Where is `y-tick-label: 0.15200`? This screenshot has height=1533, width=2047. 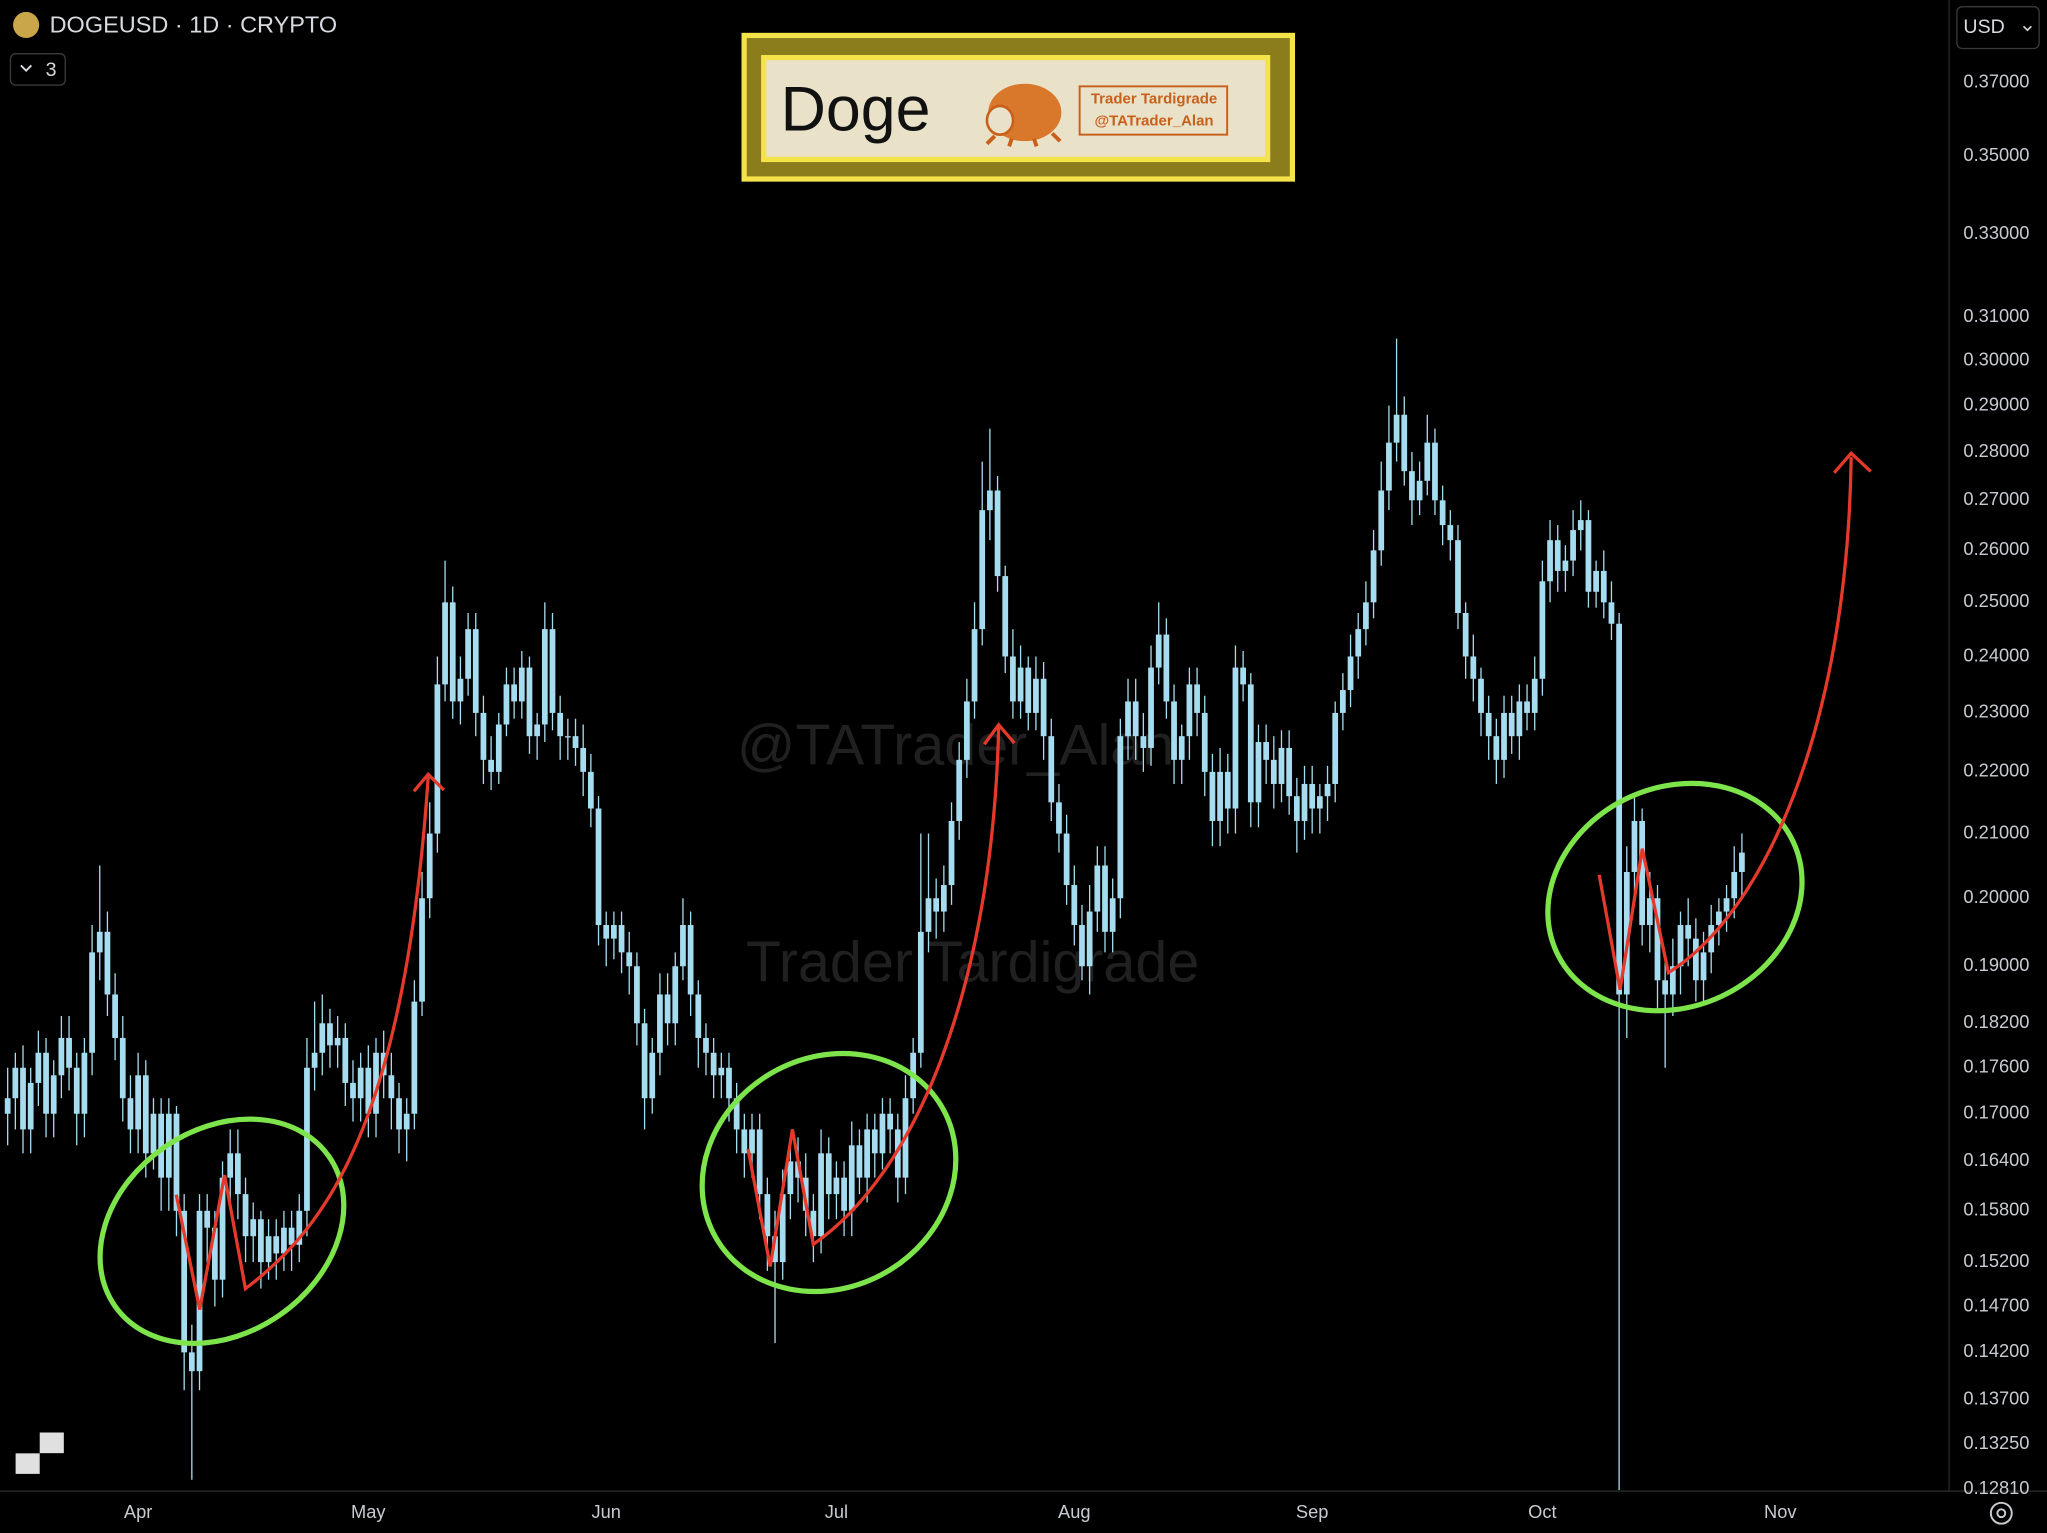 y-tick-label: 0.15200 is located at coordinates (1996, 1260).